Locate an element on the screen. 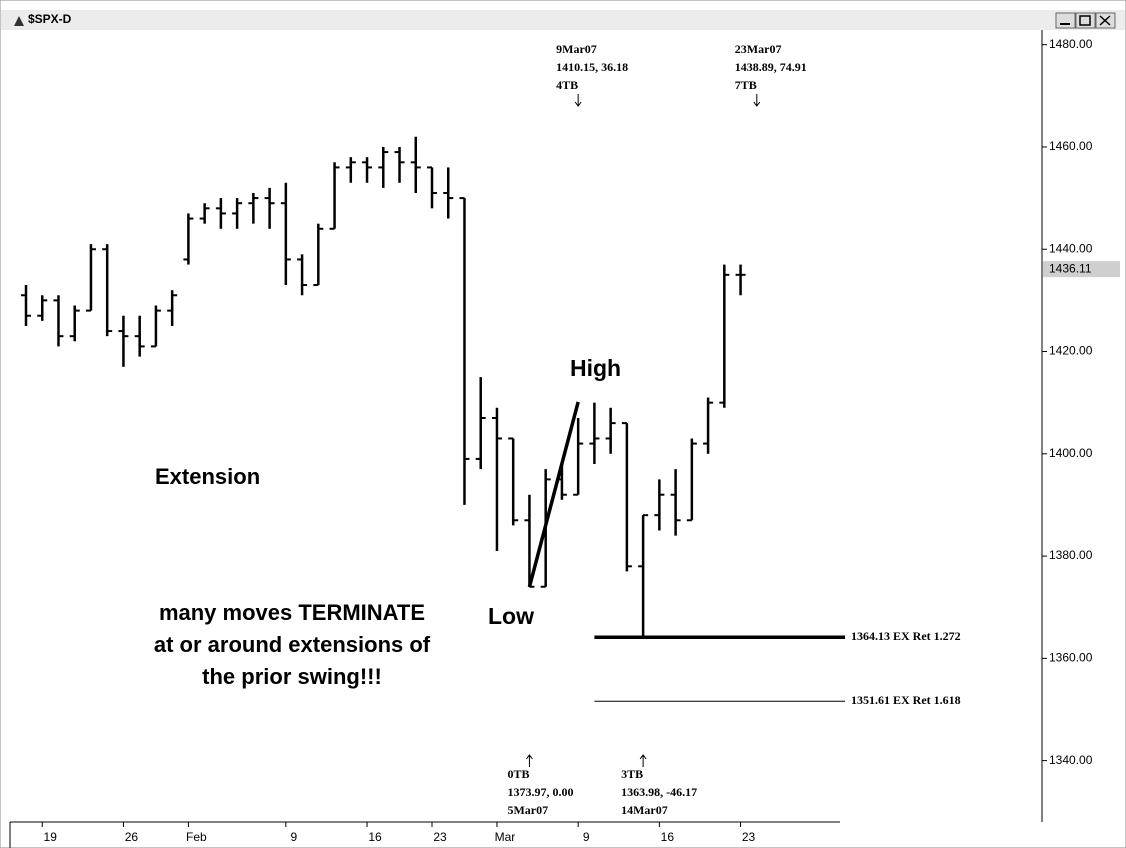  callout-values: 1438.89, 74.91 is located at coordinates (771, 67).